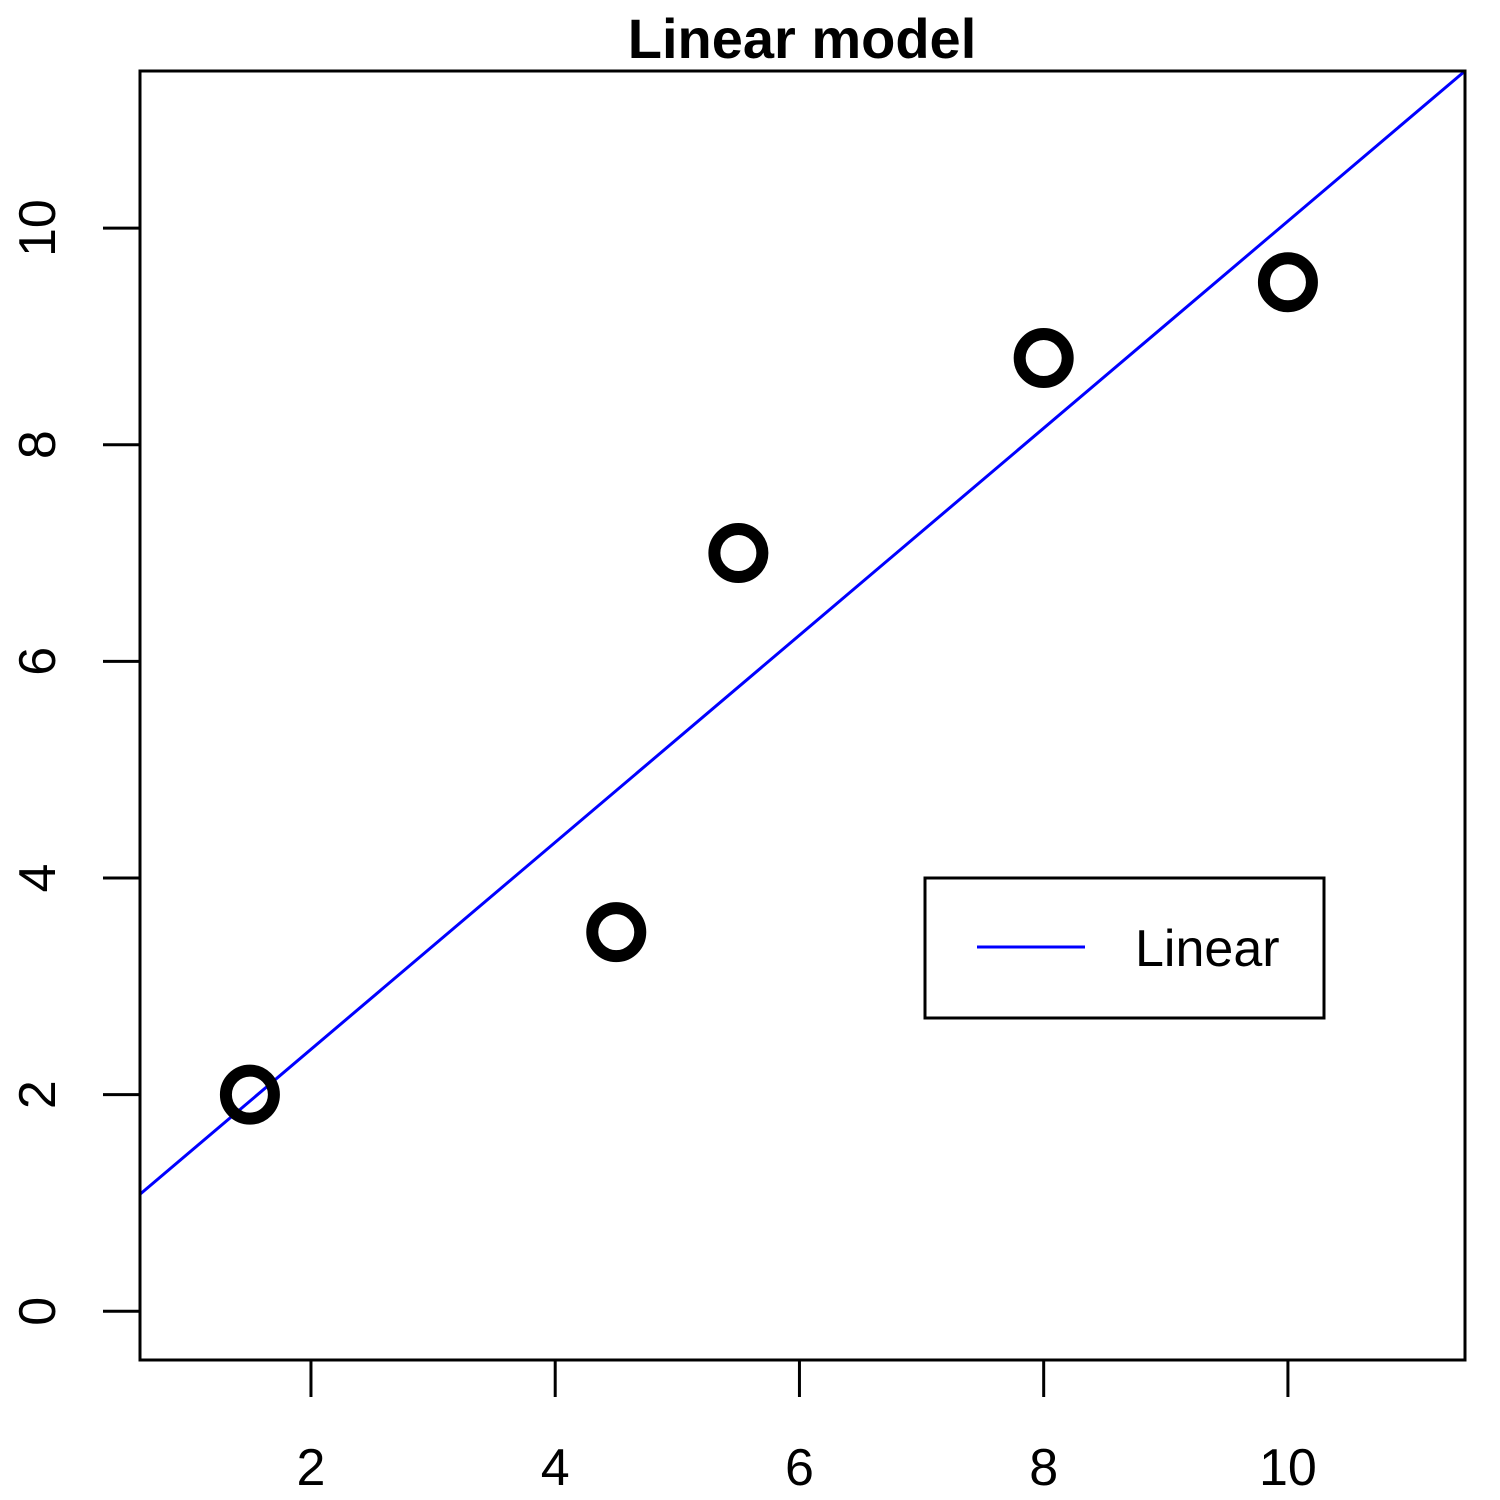 Image resolution: width=1500 pixels, height=1500 pixels. What do you see at coordinates (38, 878) in the screenshot?
I see `y-tick-label: 4` at bounding box center [38, 878].